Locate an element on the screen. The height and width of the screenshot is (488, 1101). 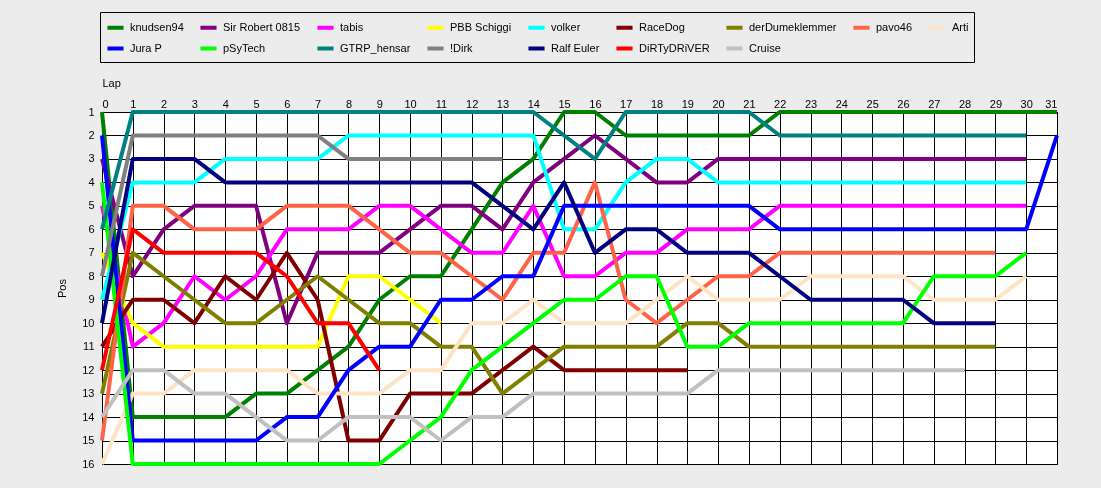
y-tick-label: 2 is located at coordinates (91, 134).